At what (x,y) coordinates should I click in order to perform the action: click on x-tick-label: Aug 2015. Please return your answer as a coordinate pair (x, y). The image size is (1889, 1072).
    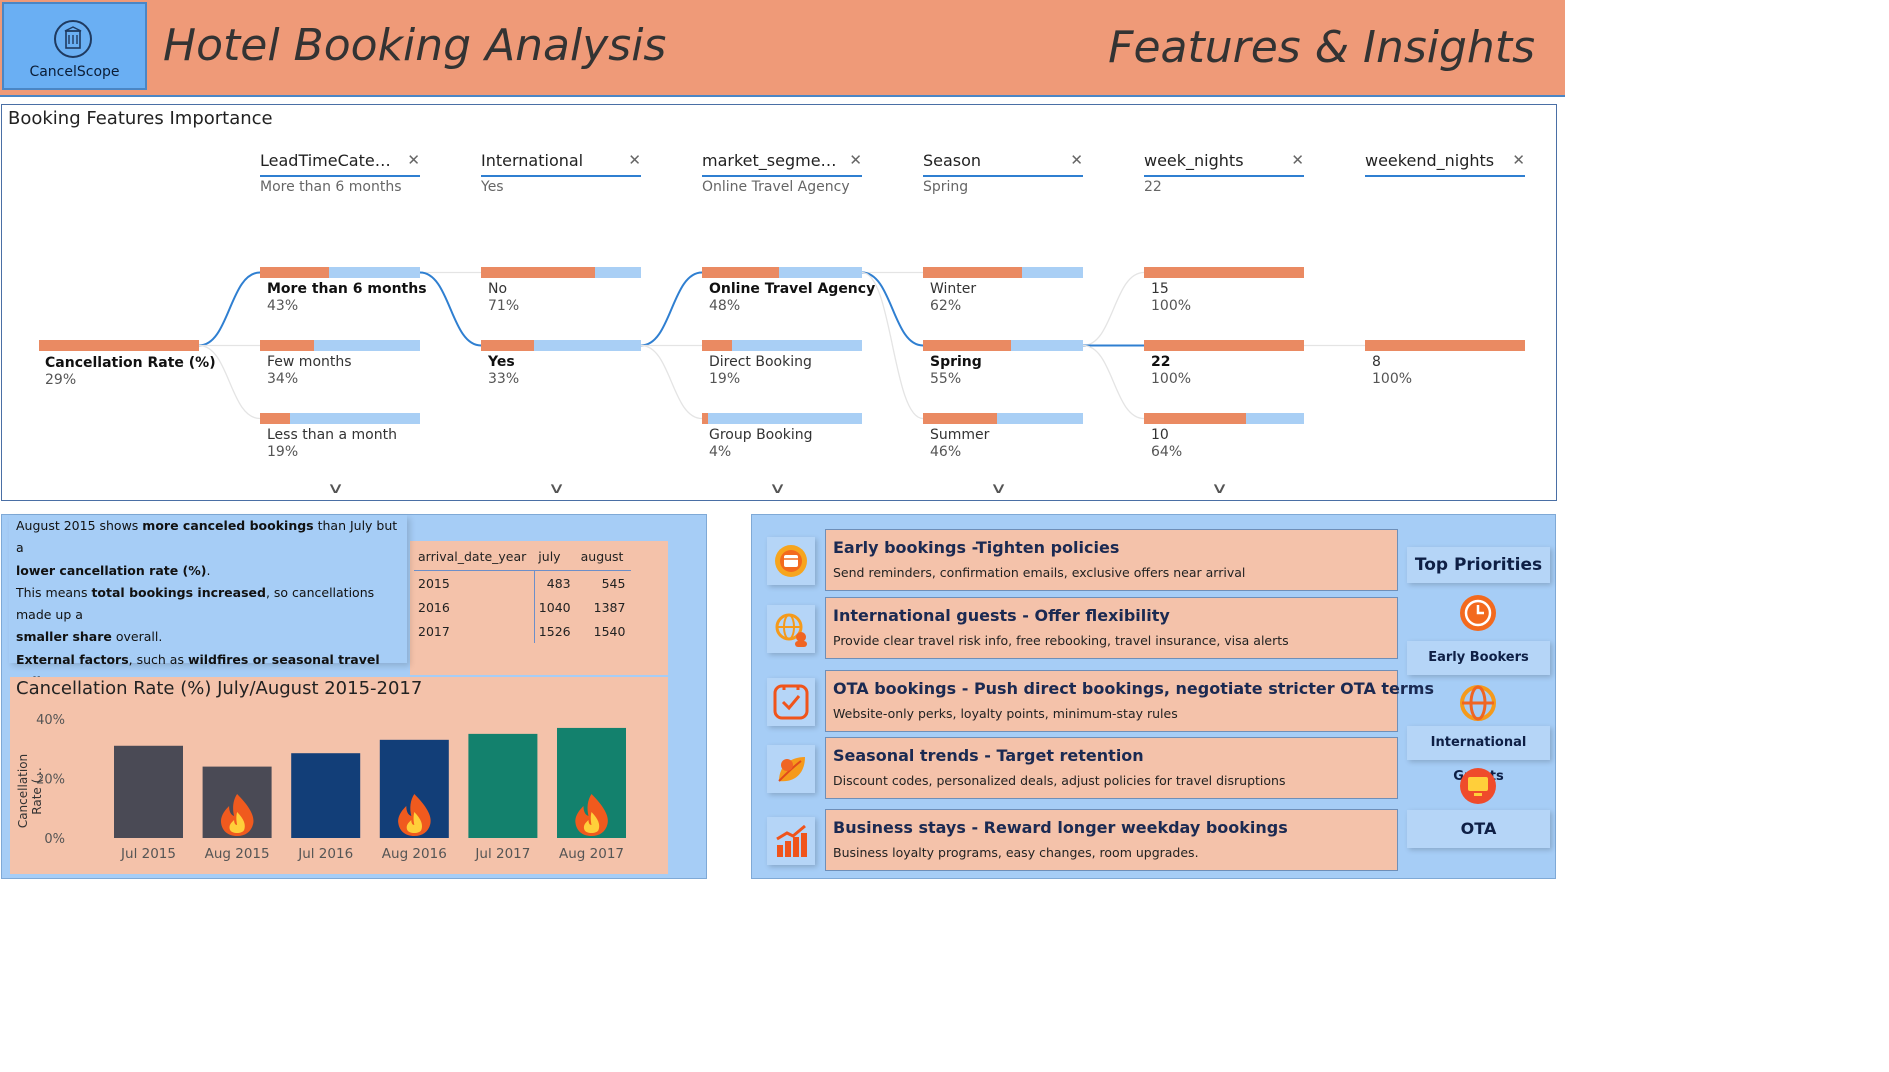
    Looking at the image, I should click on (237, 854).